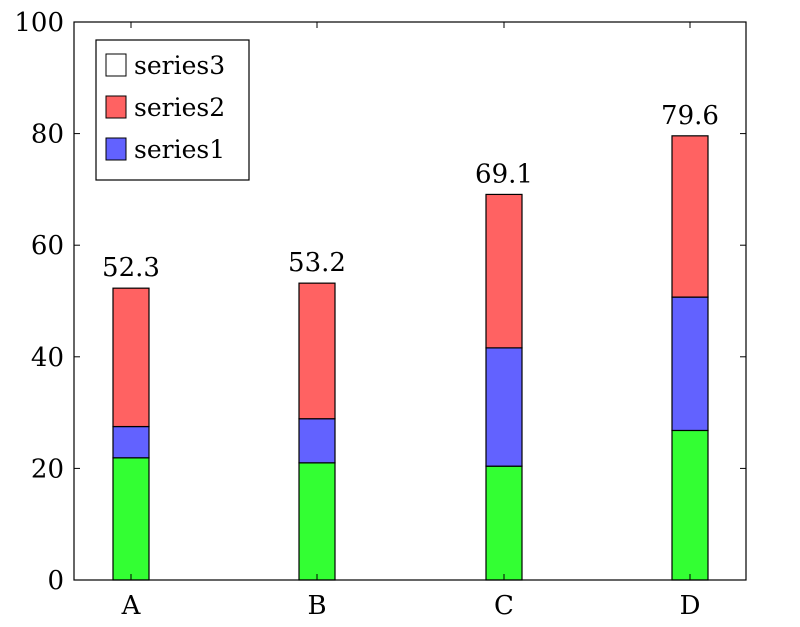 Image resolution: width=800 pixels, height=627 pixels. What do you see at coordinates (317, 351) in the screenshot?
I see `bar-B-series2` at bounding box center [317, 351].